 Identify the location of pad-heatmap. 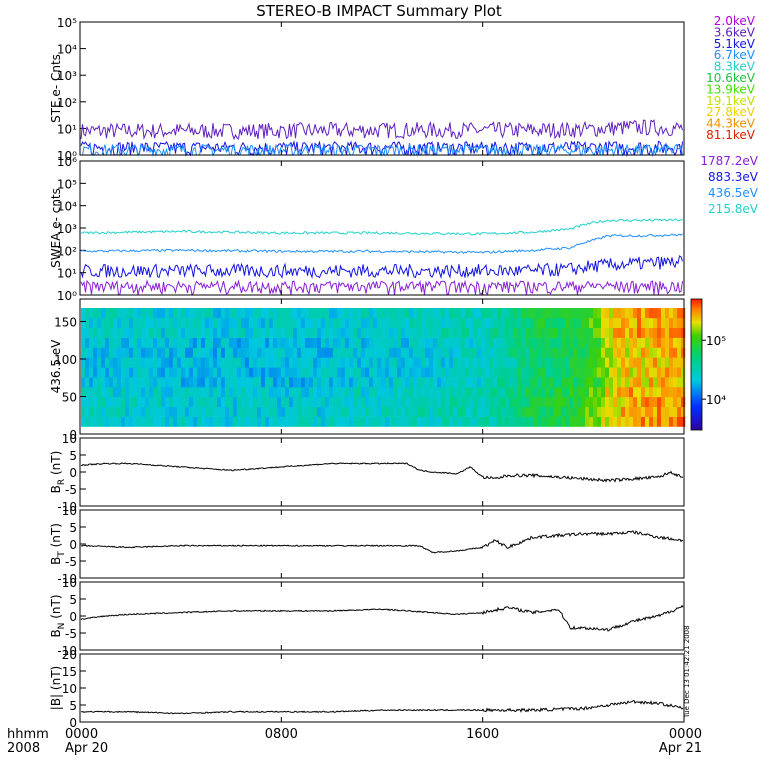
(383, 367).